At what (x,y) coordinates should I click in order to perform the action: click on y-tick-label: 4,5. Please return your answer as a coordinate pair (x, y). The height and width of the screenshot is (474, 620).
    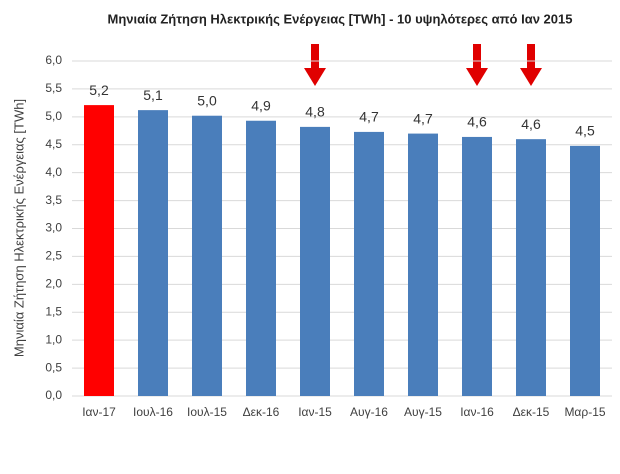
    Looking at the image, I should click on (53, 144).